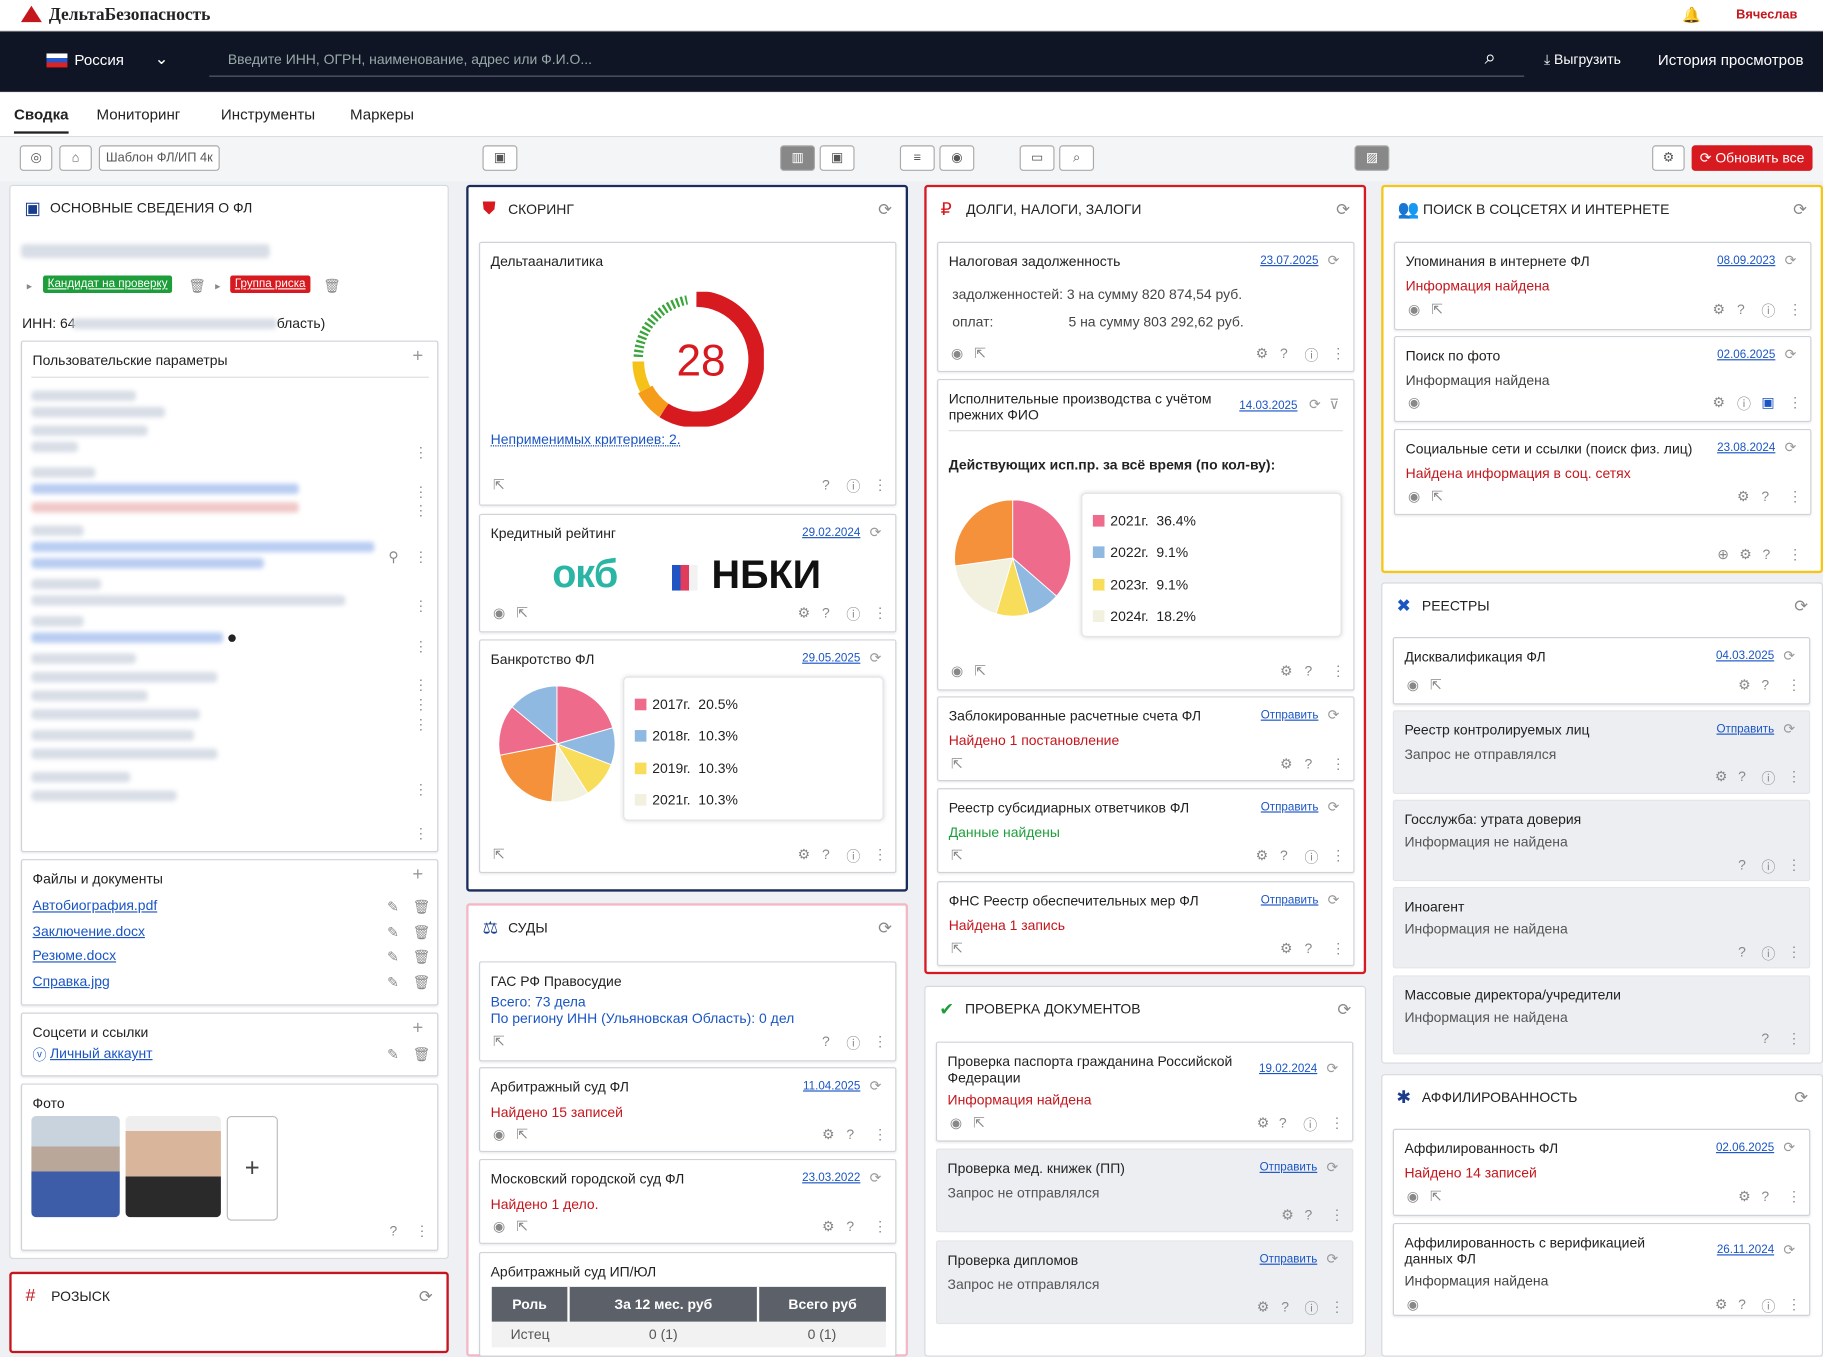 This screenshot has width=1823, height=1357. I want to click on filter-icon: ⊽, so click(1334, 404).